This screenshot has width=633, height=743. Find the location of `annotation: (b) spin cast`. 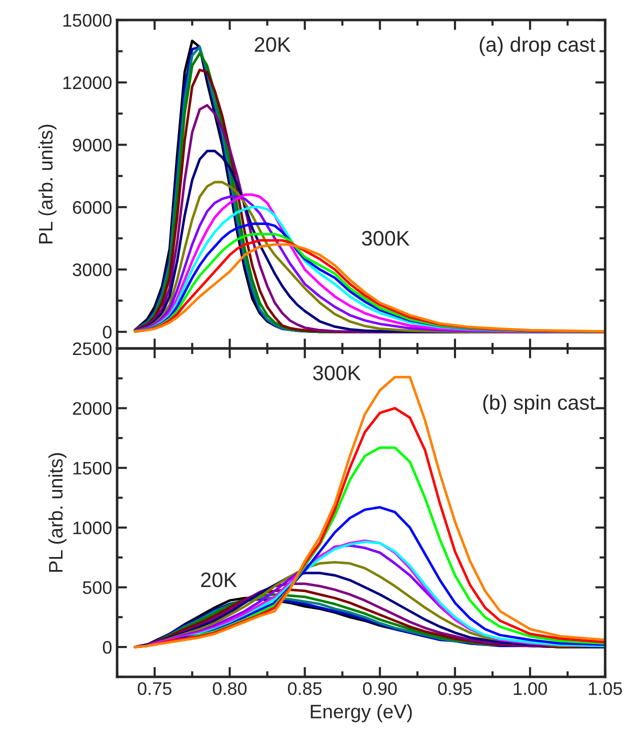

annotation: (b) spin cast is located at coordinates (539, 404).